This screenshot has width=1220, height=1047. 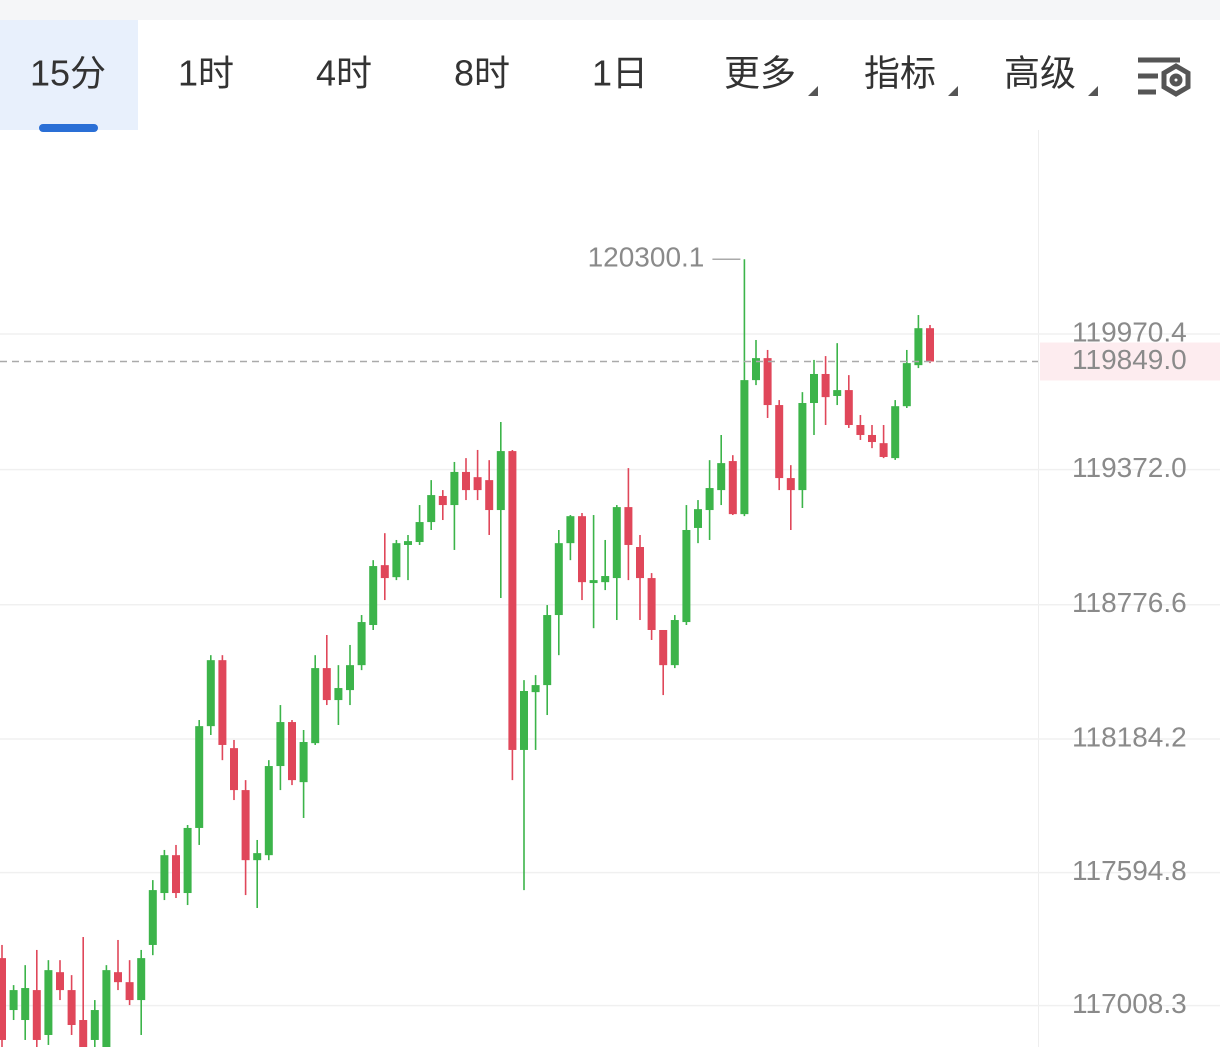 What do you see at coordinates (646, 257) in the screenshot?
I see `high-marker-label: 120300.1` at bounding box center [646, 257].